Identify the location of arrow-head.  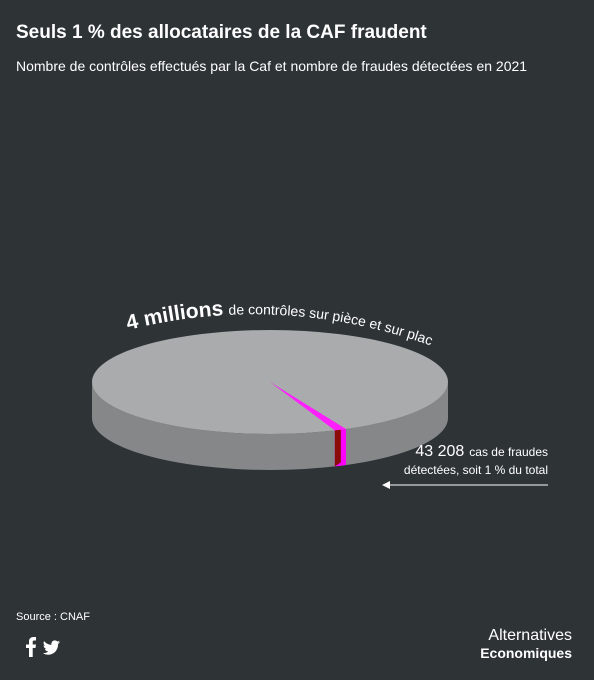
(386, 485).